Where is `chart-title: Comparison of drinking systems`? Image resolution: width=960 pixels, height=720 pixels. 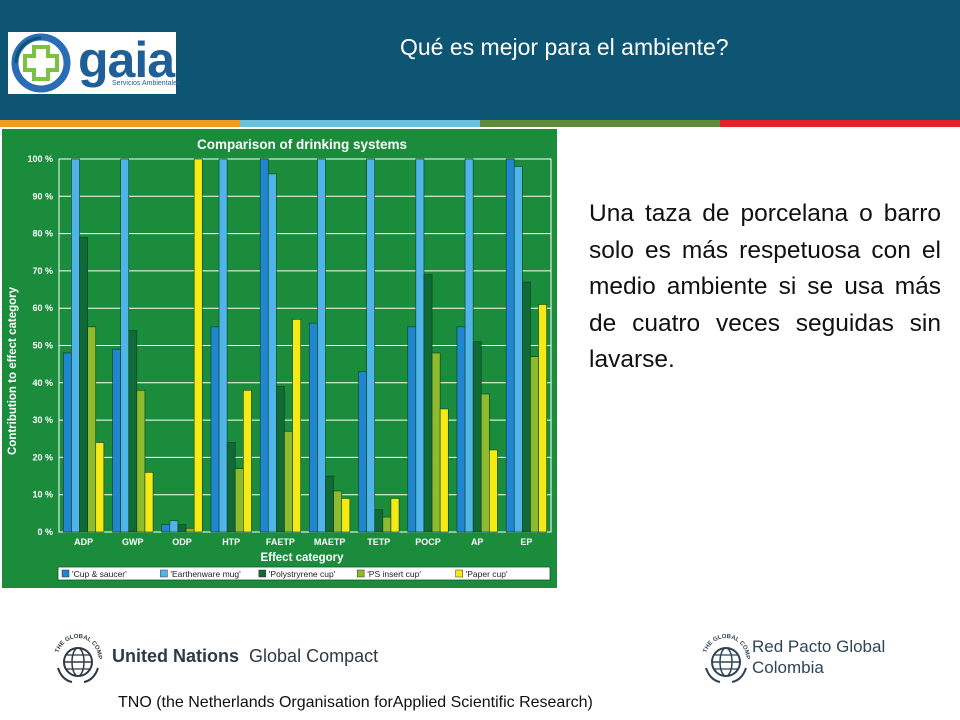
chart-title: Comparison of drinking systems is located at coordinates (302, 144).